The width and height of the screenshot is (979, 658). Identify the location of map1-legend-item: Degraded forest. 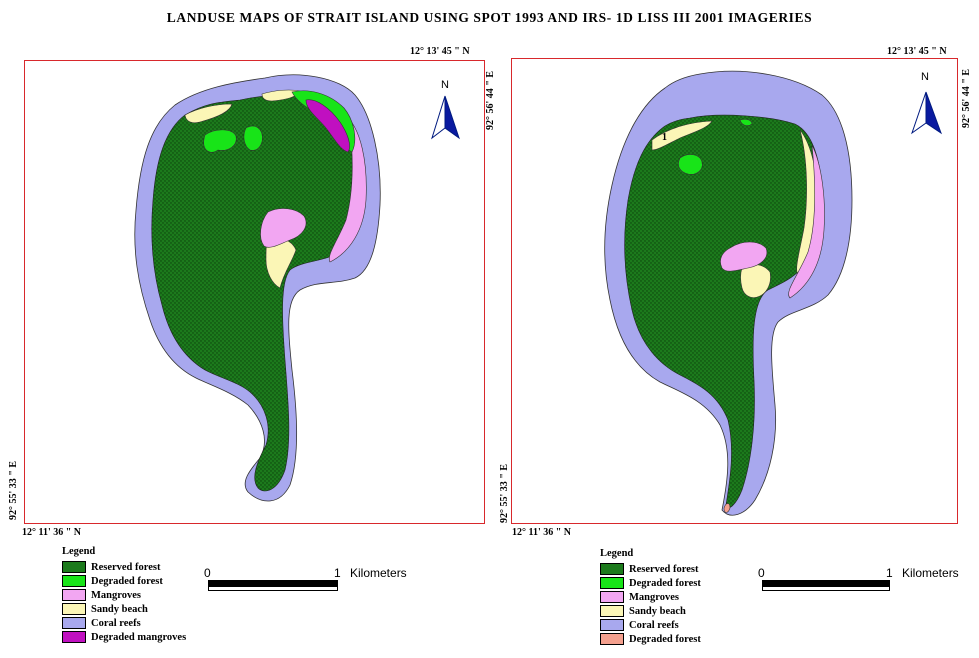
(124, 581).